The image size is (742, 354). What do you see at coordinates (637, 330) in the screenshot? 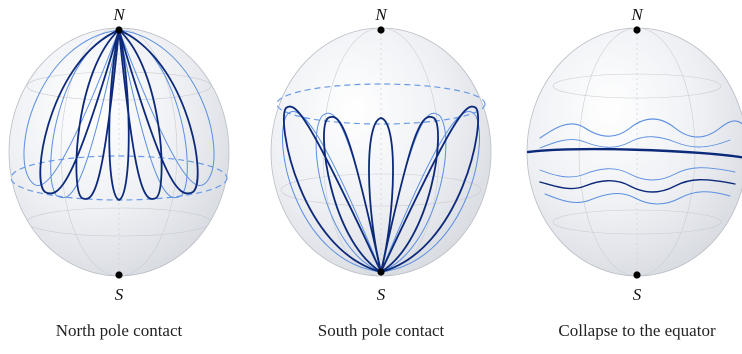
I see `caption-collapse-to-equator: Collapse to the equator` at bounding box center [637, 330].